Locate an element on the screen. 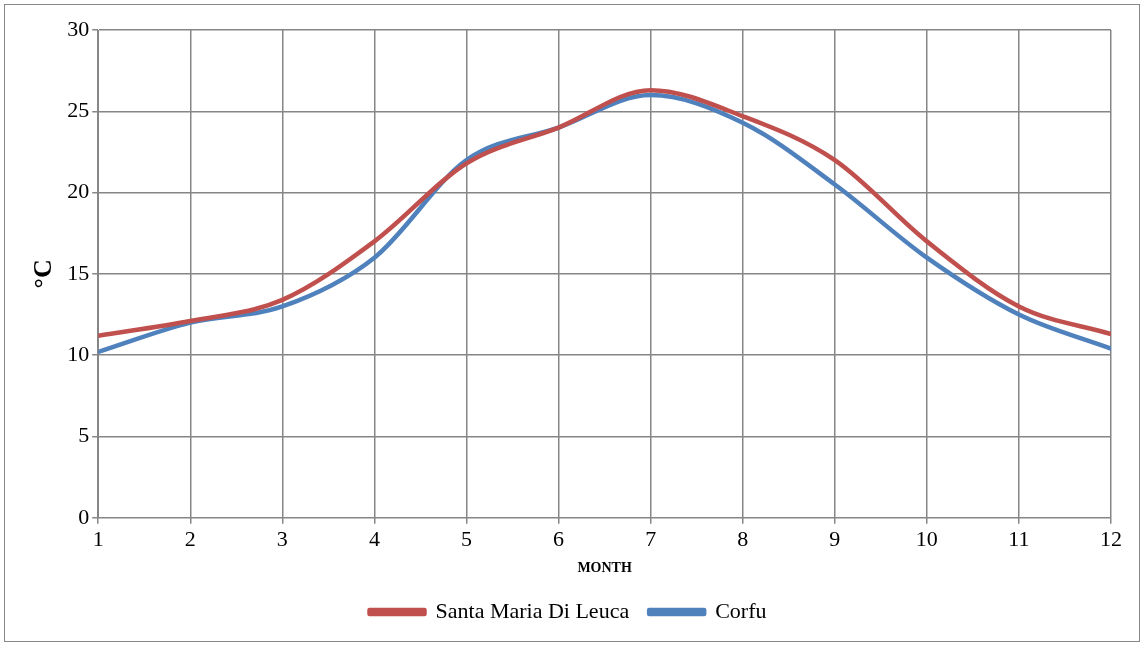  x-tick-label: 10 is located at coordinates (926, 538).